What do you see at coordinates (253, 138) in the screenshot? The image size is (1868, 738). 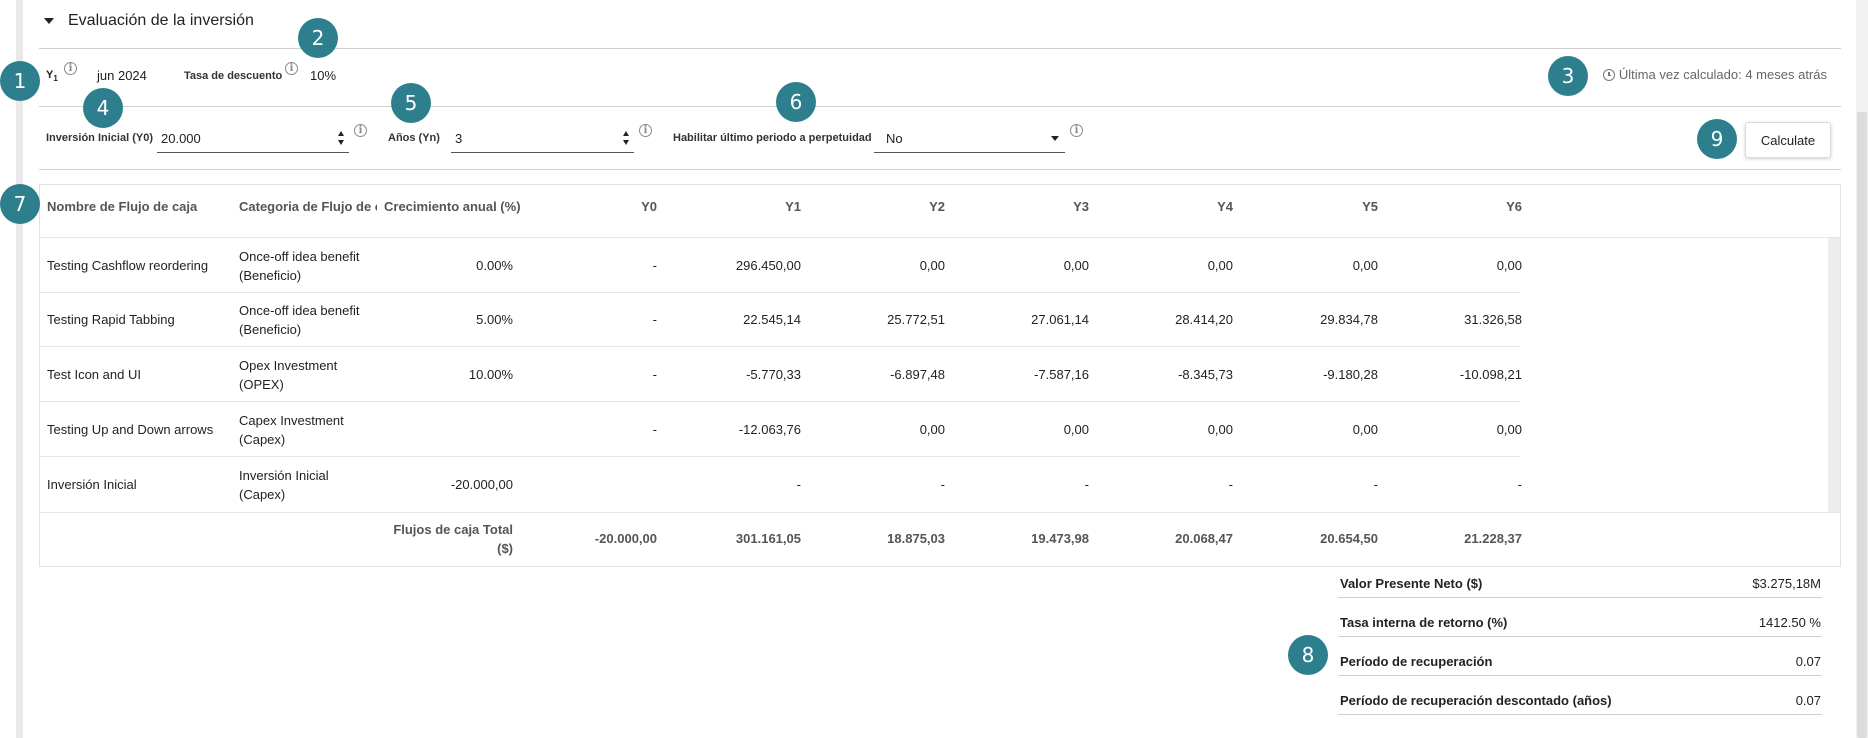 I see `initial-investment-input: 20.000` at bounding box center [253, 138].